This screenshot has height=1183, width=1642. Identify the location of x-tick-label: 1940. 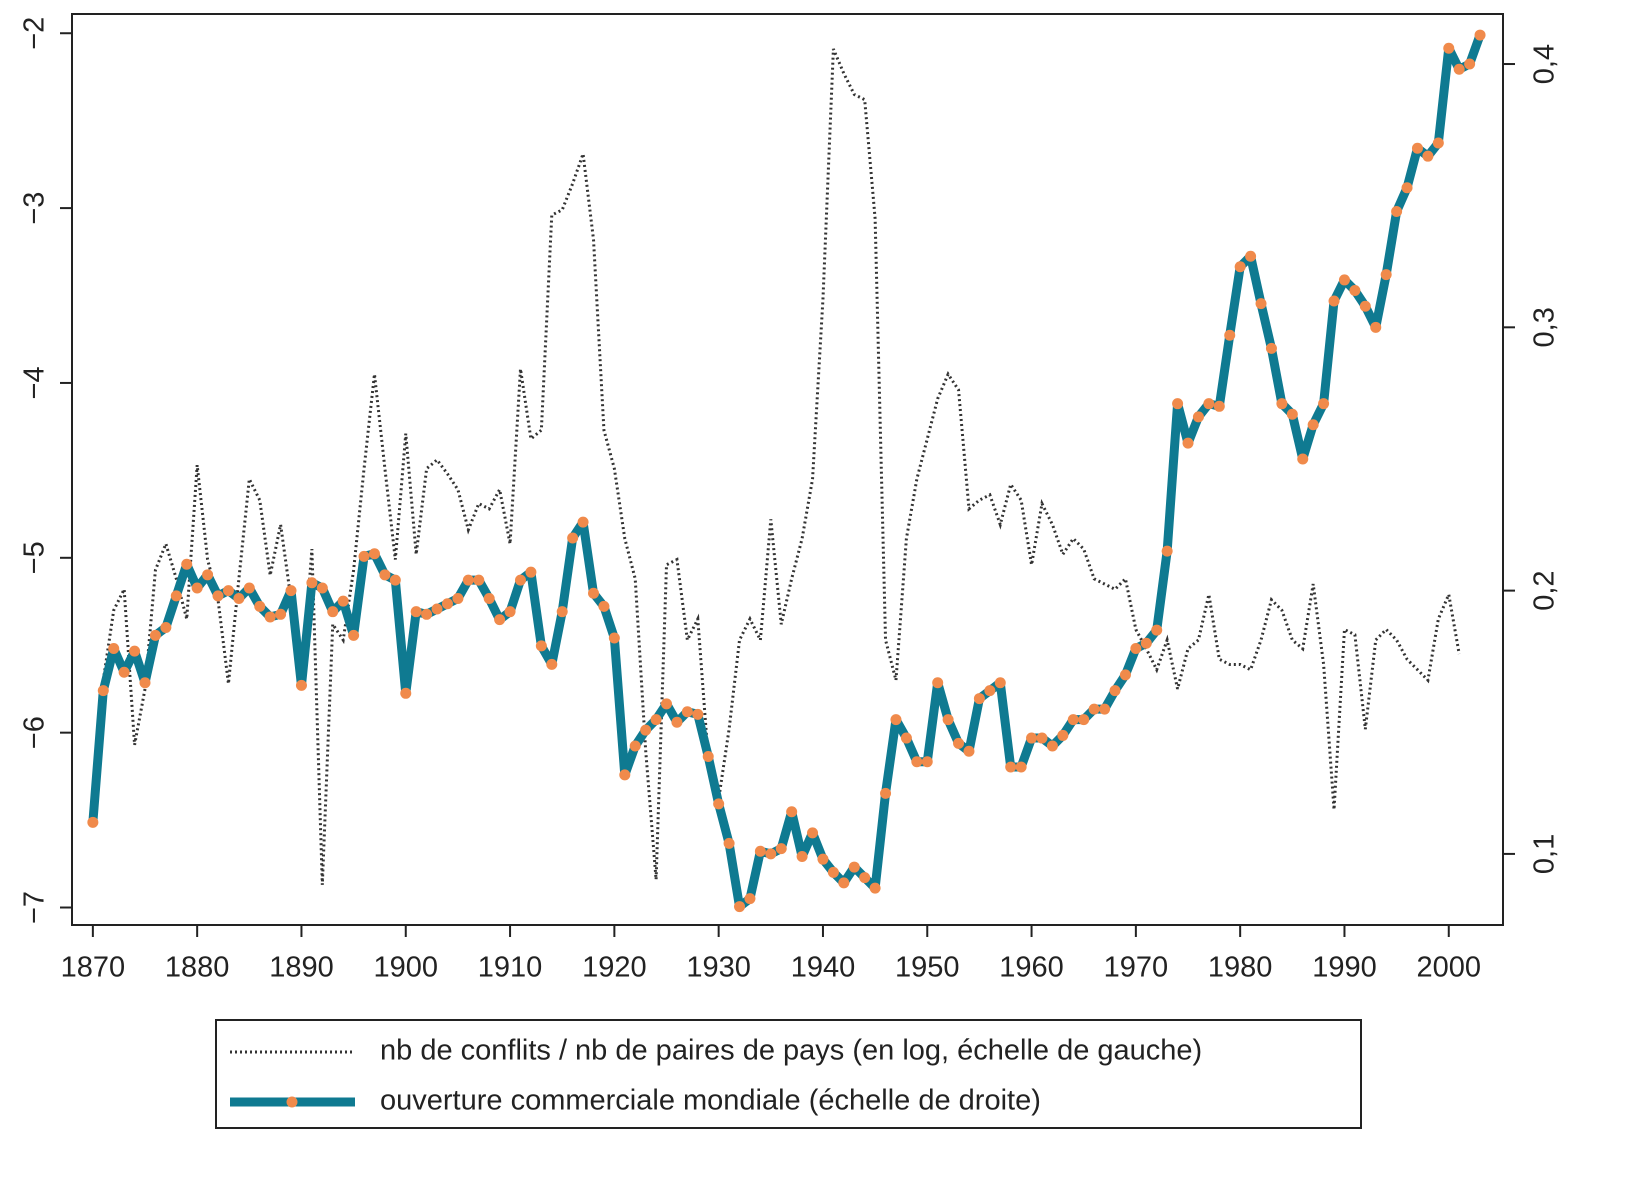
(823, 968).